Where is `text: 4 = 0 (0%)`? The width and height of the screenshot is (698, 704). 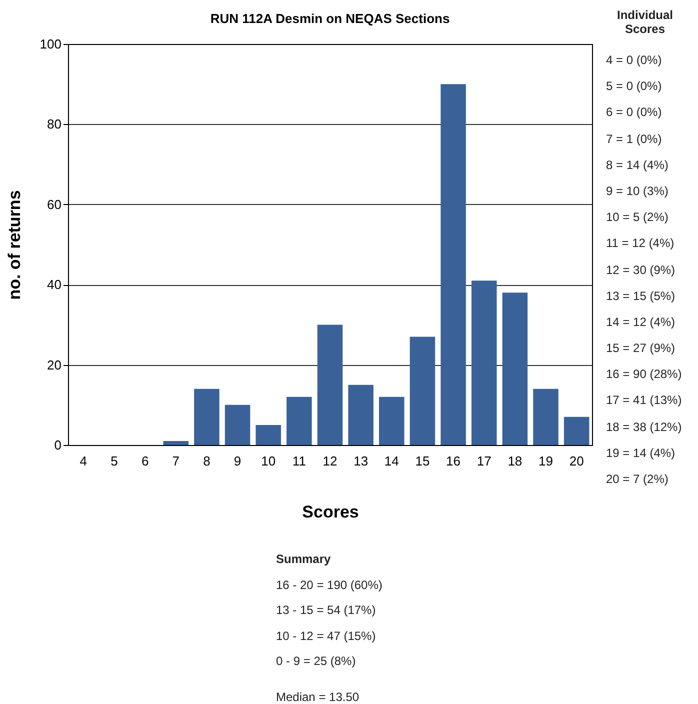 text: 4 = 0 (0%) is located at coordinates (634, 61).